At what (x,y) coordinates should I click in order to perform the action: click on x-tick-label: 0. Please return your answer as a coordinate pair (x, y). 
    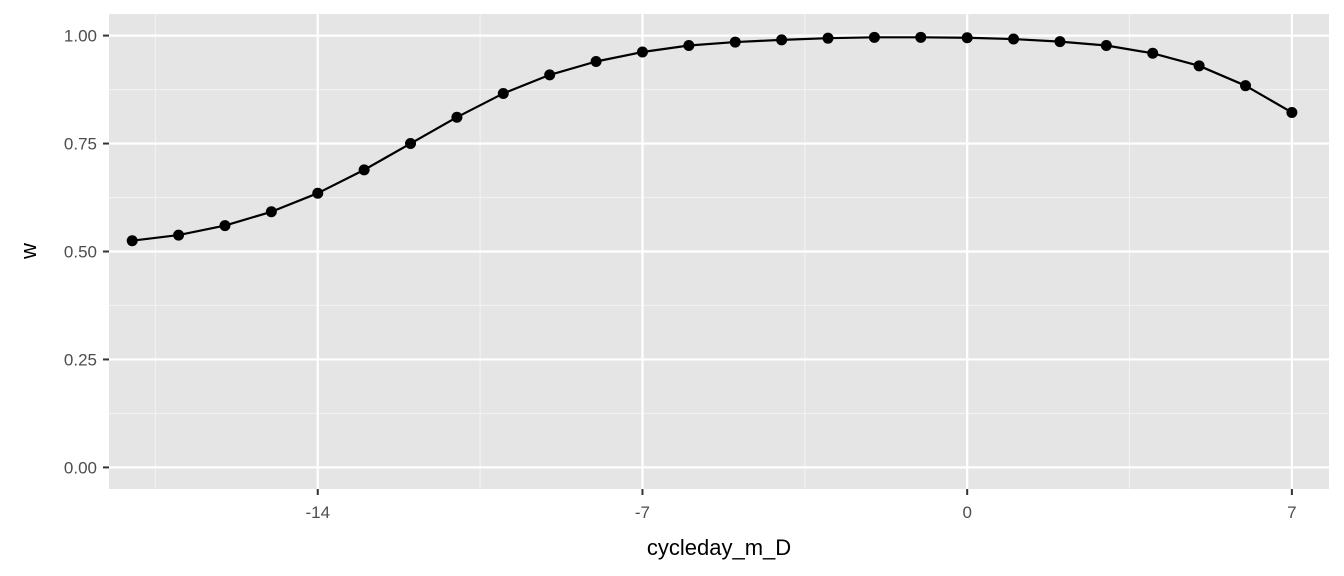
    Looking at the image, I should click on (966, 512).